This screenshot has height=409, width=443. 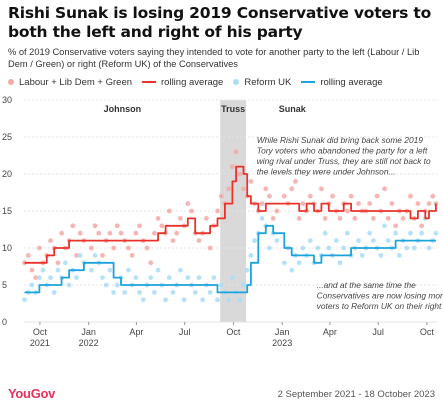 I want to click on legend-item-right-line: rolling average, so click(x=342, y=82).